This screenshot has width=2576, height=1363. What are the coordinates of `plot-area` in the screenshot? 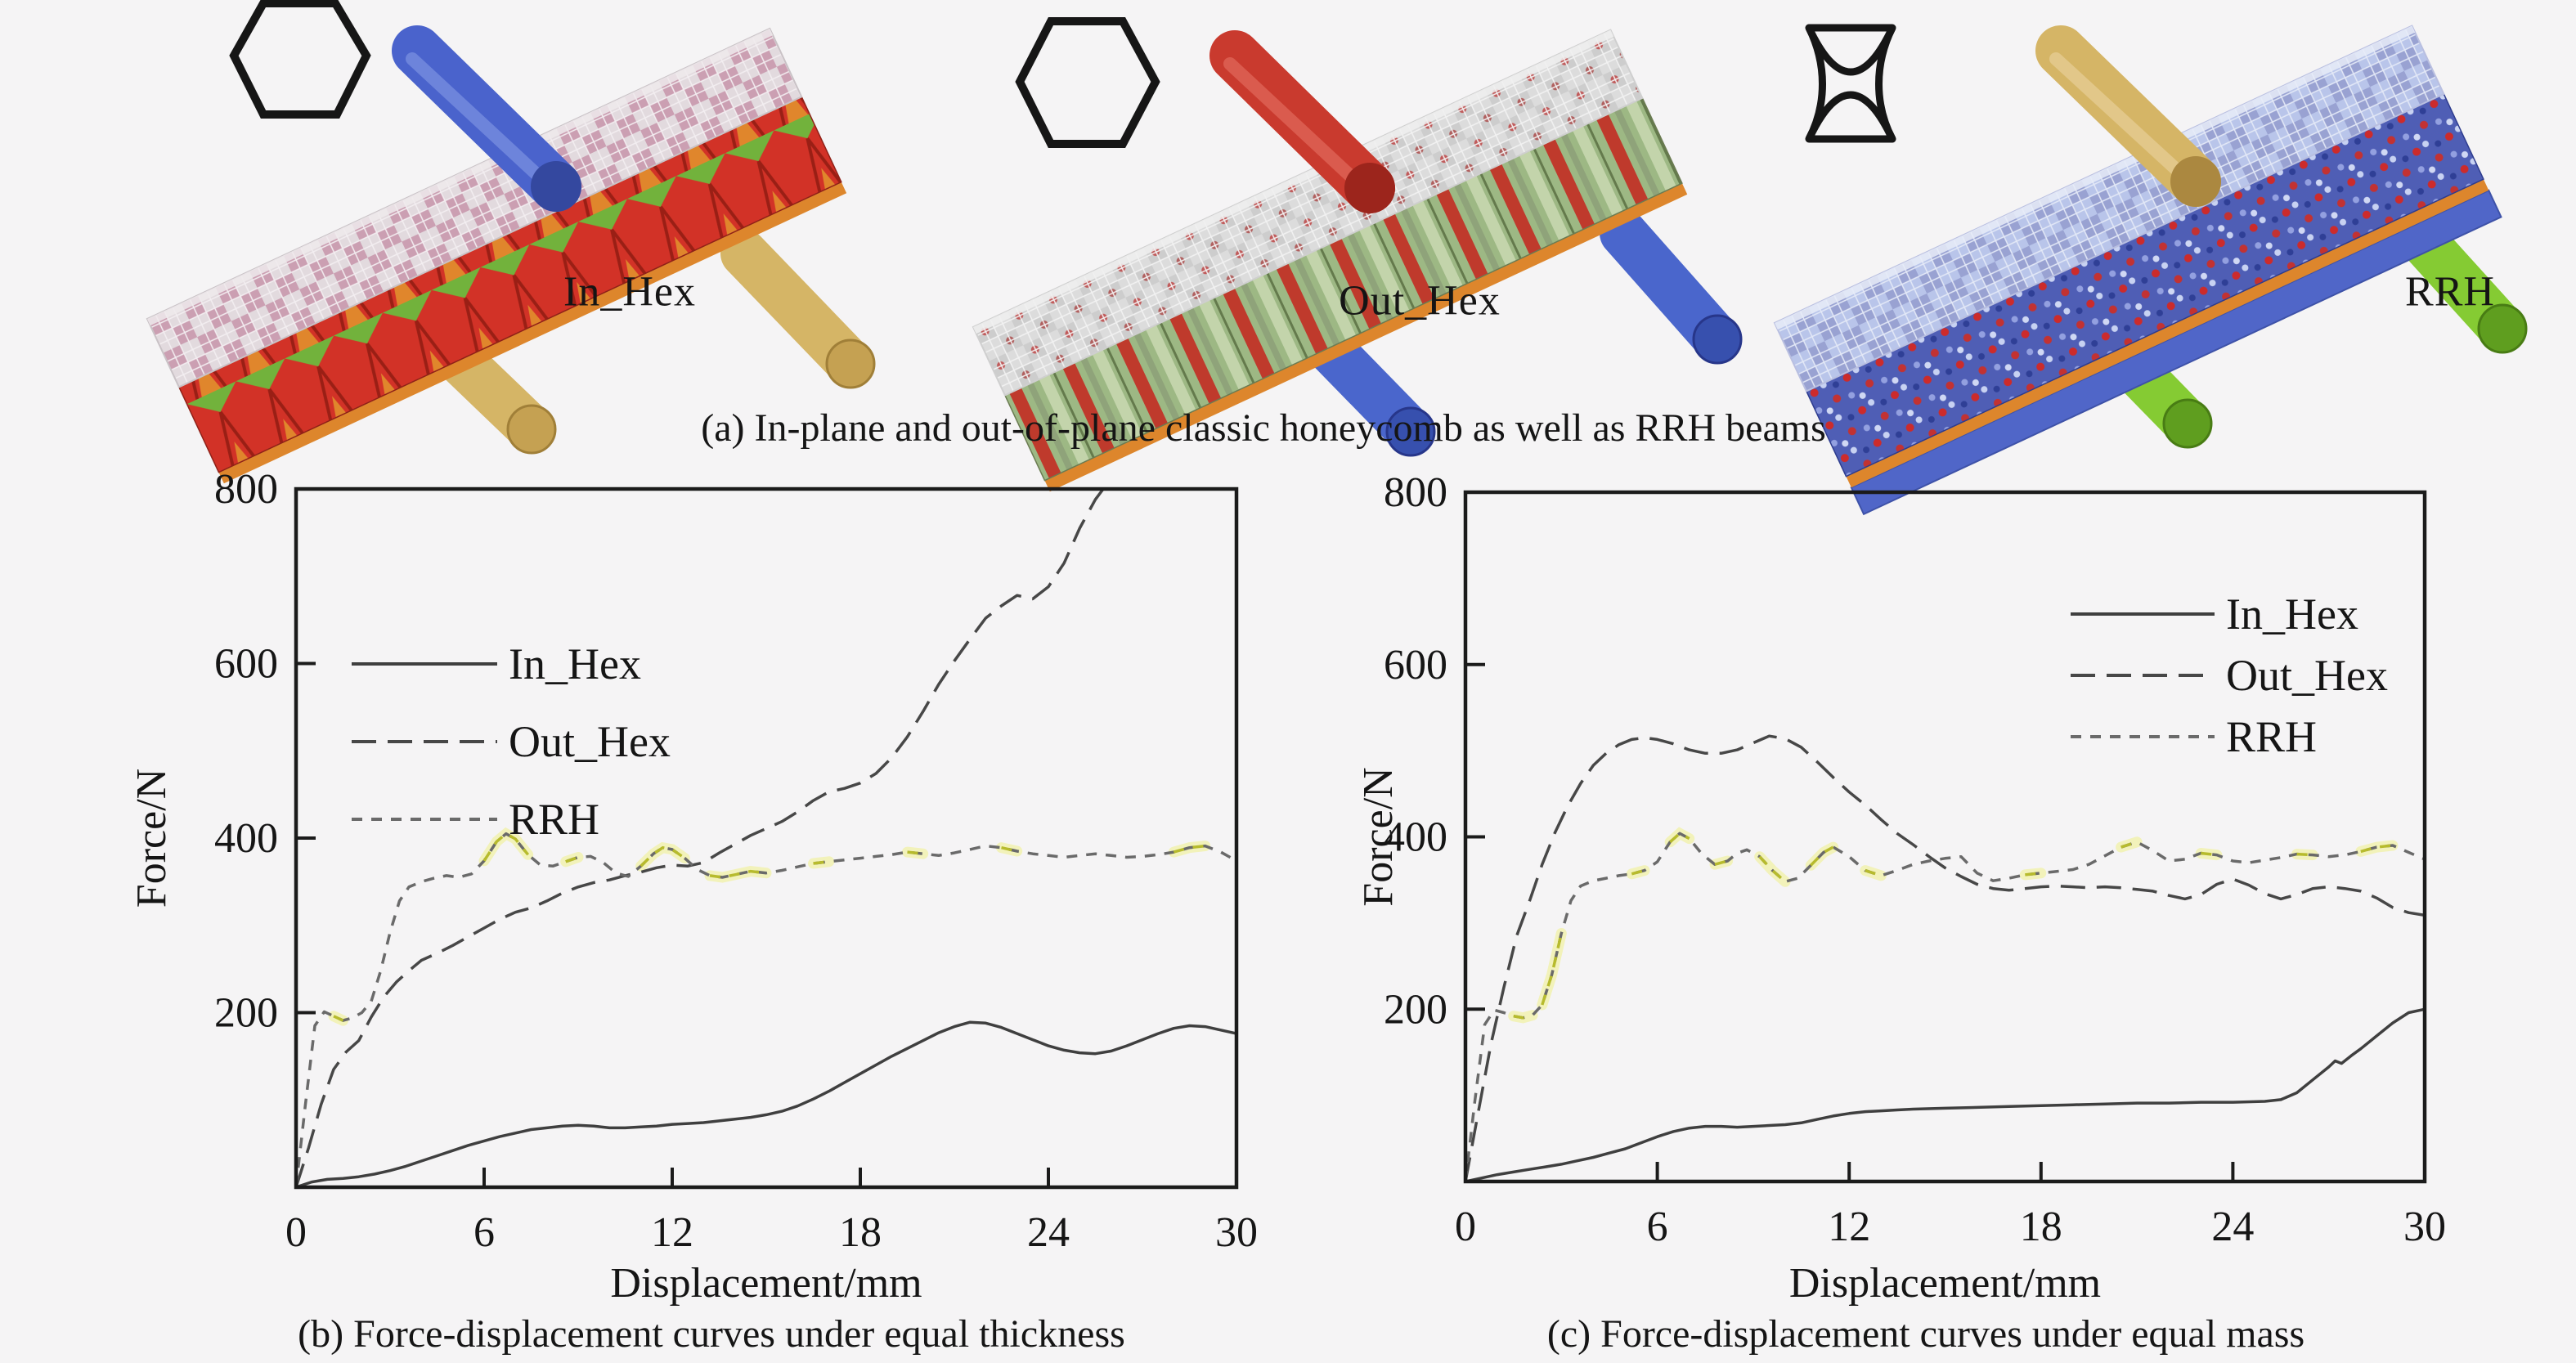 It's located at (1945, 958).